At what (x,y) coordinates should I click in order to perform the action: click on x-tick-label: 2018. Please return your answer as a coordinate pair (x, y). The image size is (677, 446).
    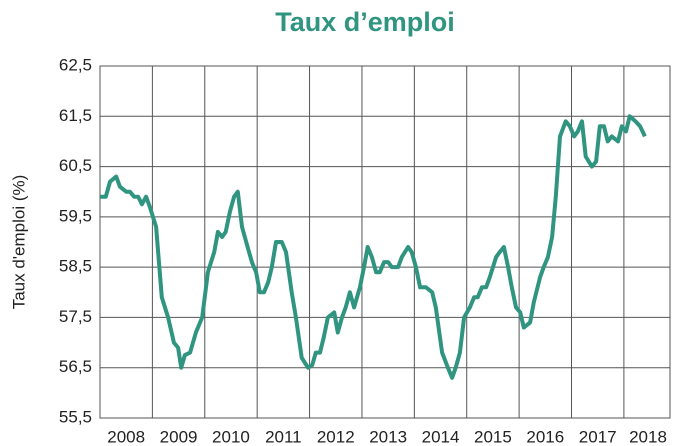
    Looking at the image, I should click on (648, 436).